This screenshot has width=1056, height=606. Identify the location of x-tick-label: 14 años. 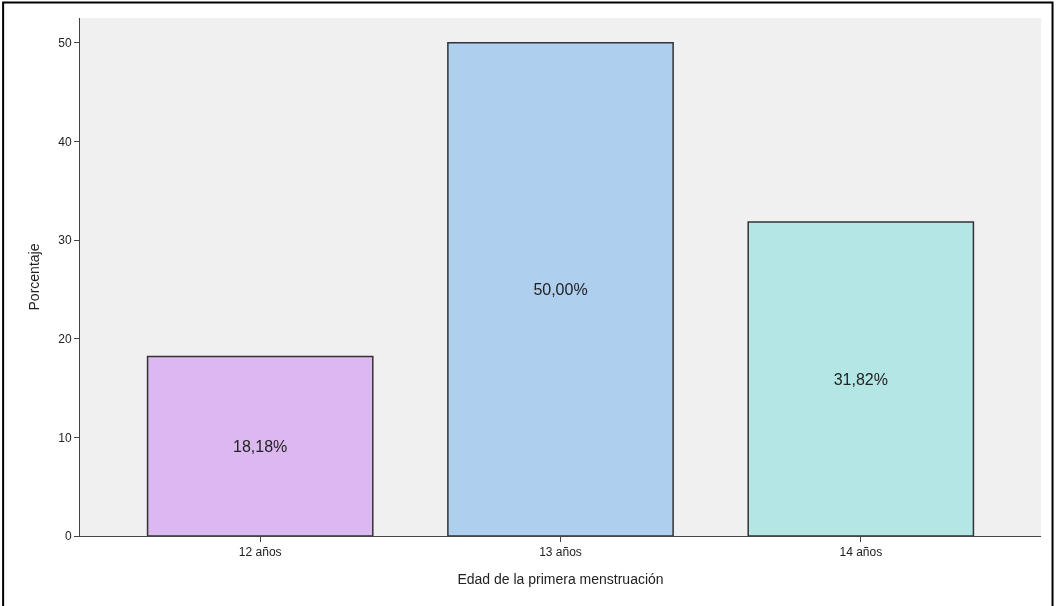
(861, 552).